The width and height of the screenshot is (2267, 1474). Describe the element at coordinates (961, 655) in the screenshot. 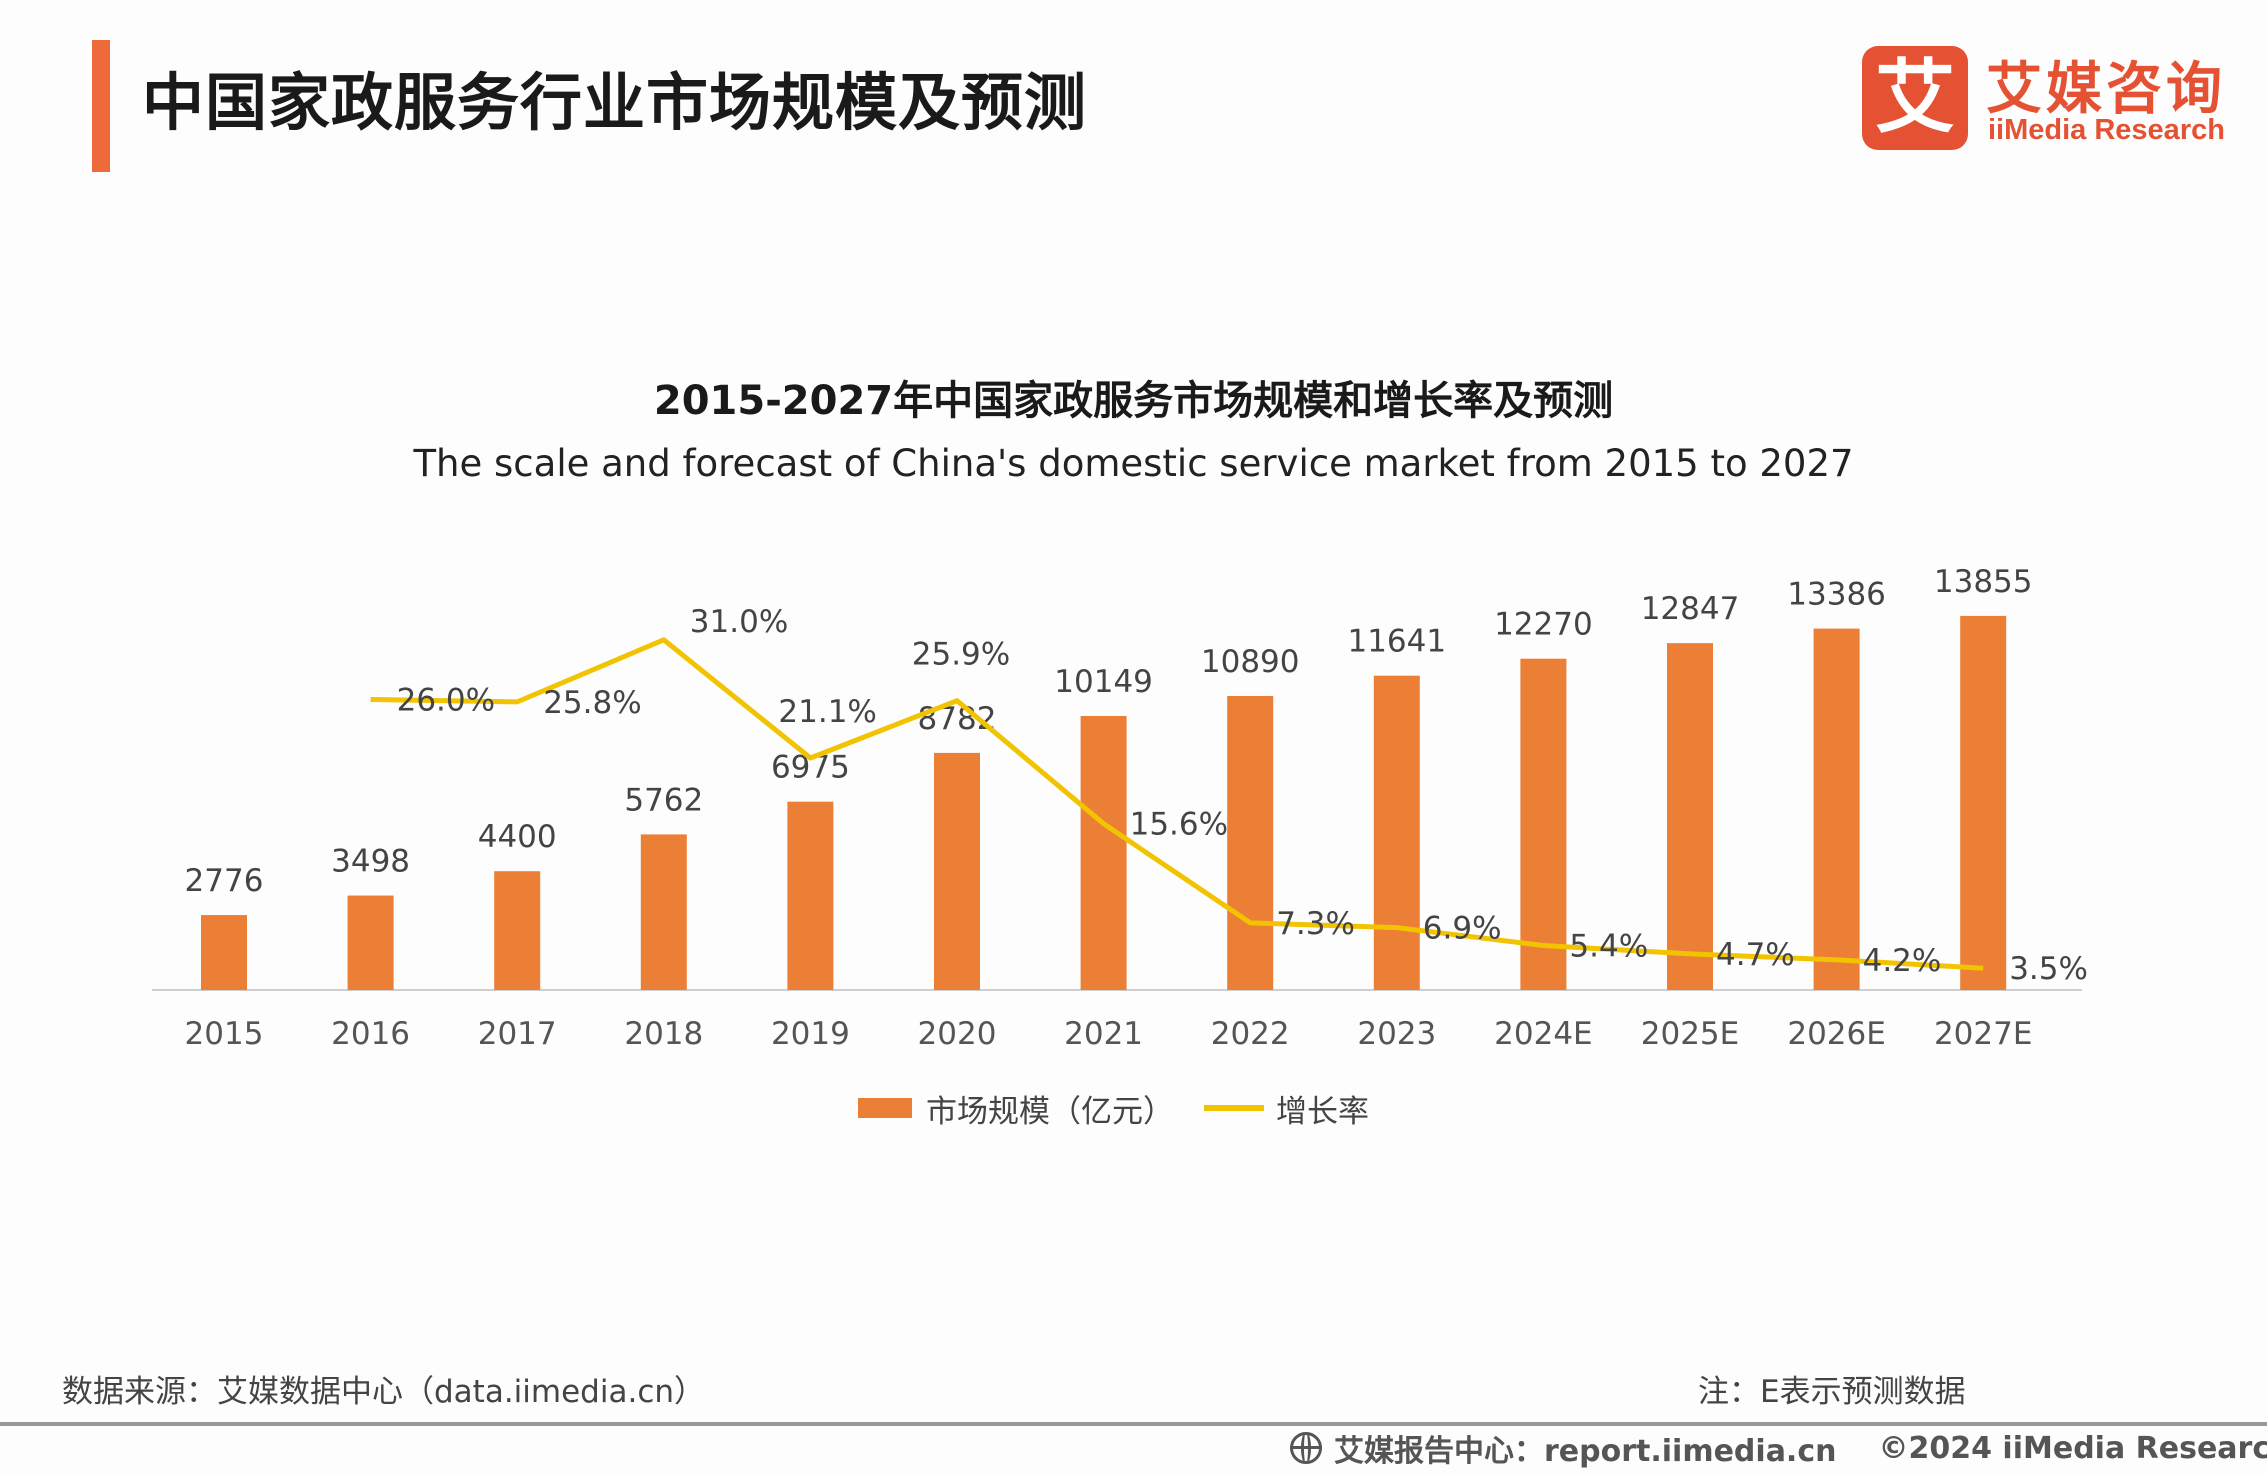

I see `growth-rate-label: 25.9%` at that location.